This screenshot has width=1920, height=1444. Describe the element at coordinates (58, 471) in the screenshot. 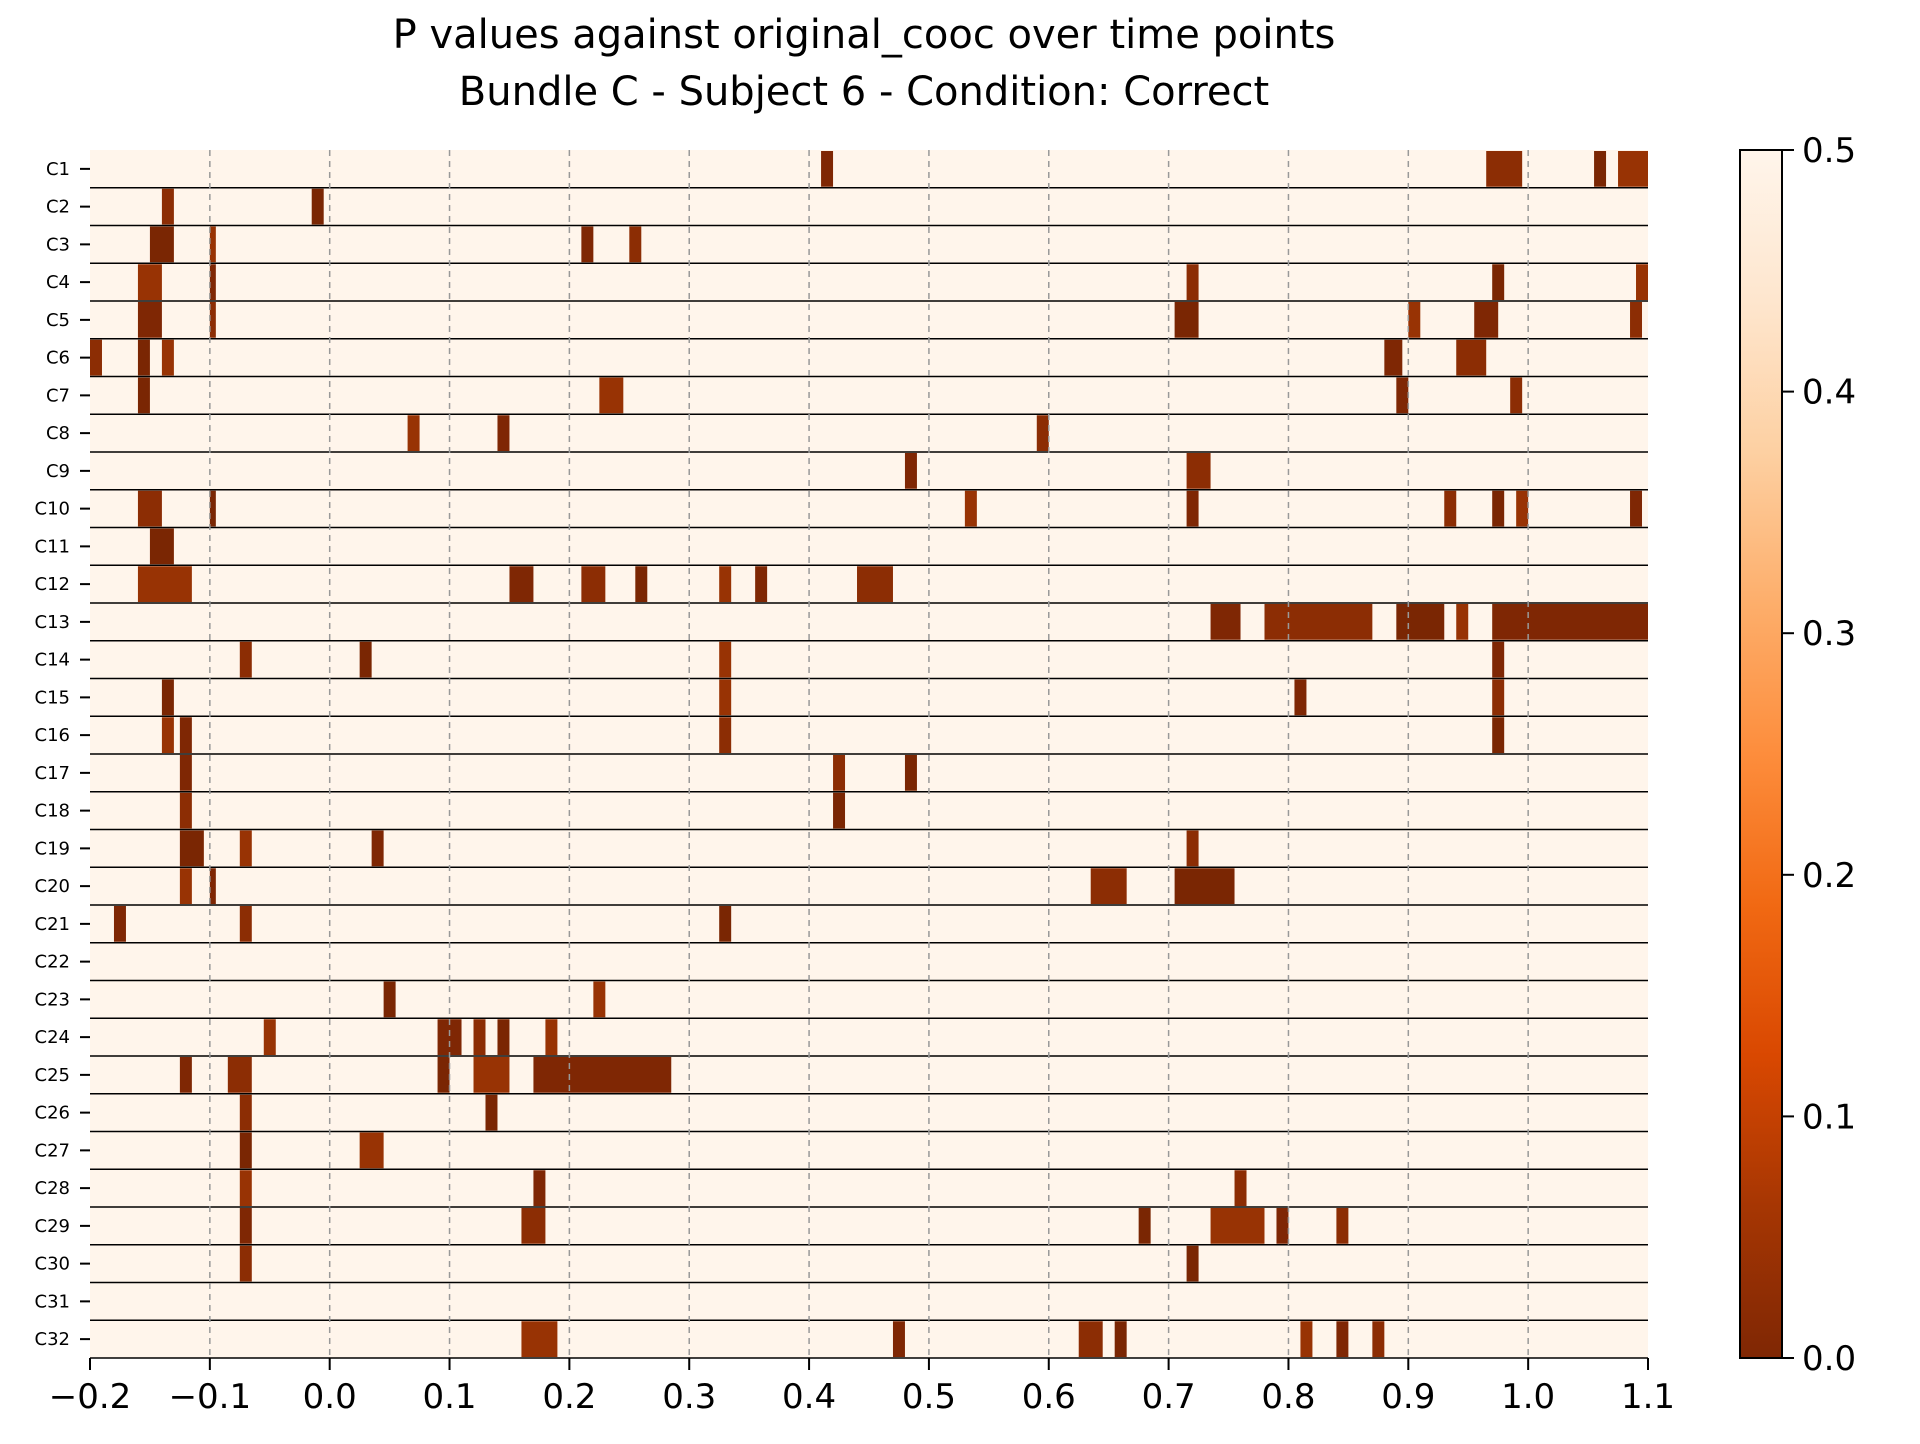

I see `y-tick-label: C9` at that location.